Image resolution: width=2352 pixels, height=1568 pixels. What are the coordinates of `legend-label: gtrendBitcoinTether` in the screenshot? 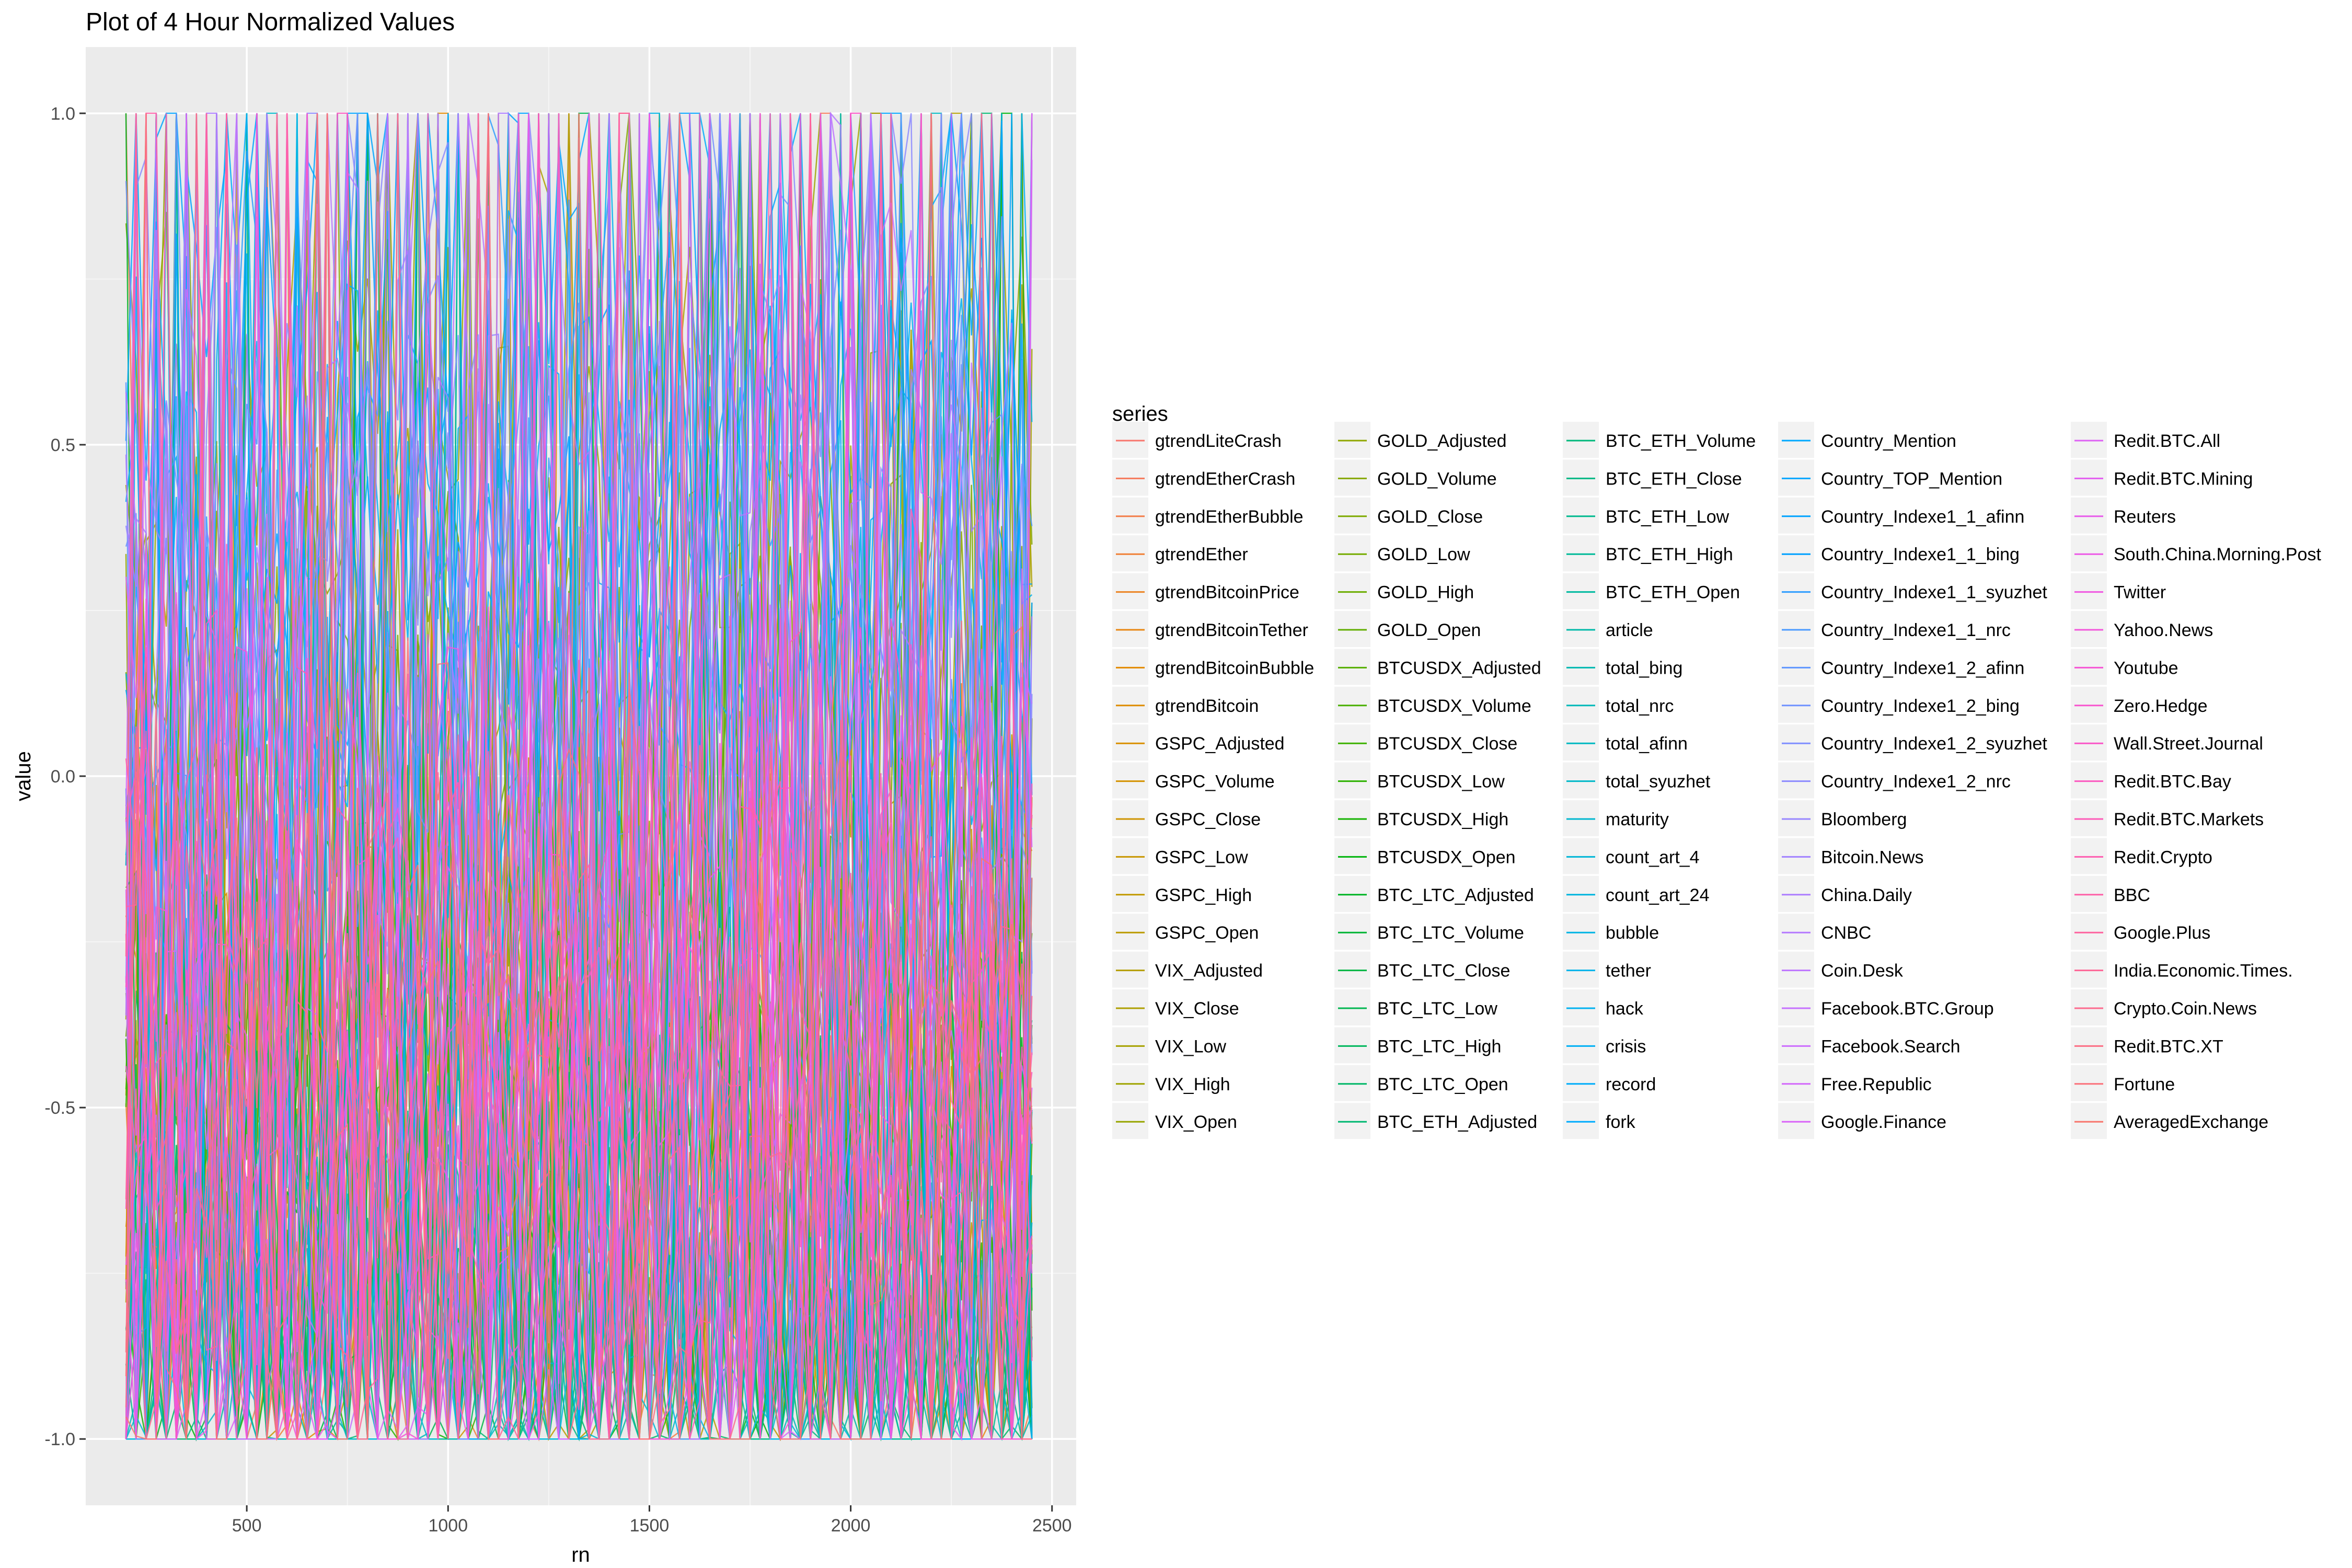 It's located at (1231, 630).